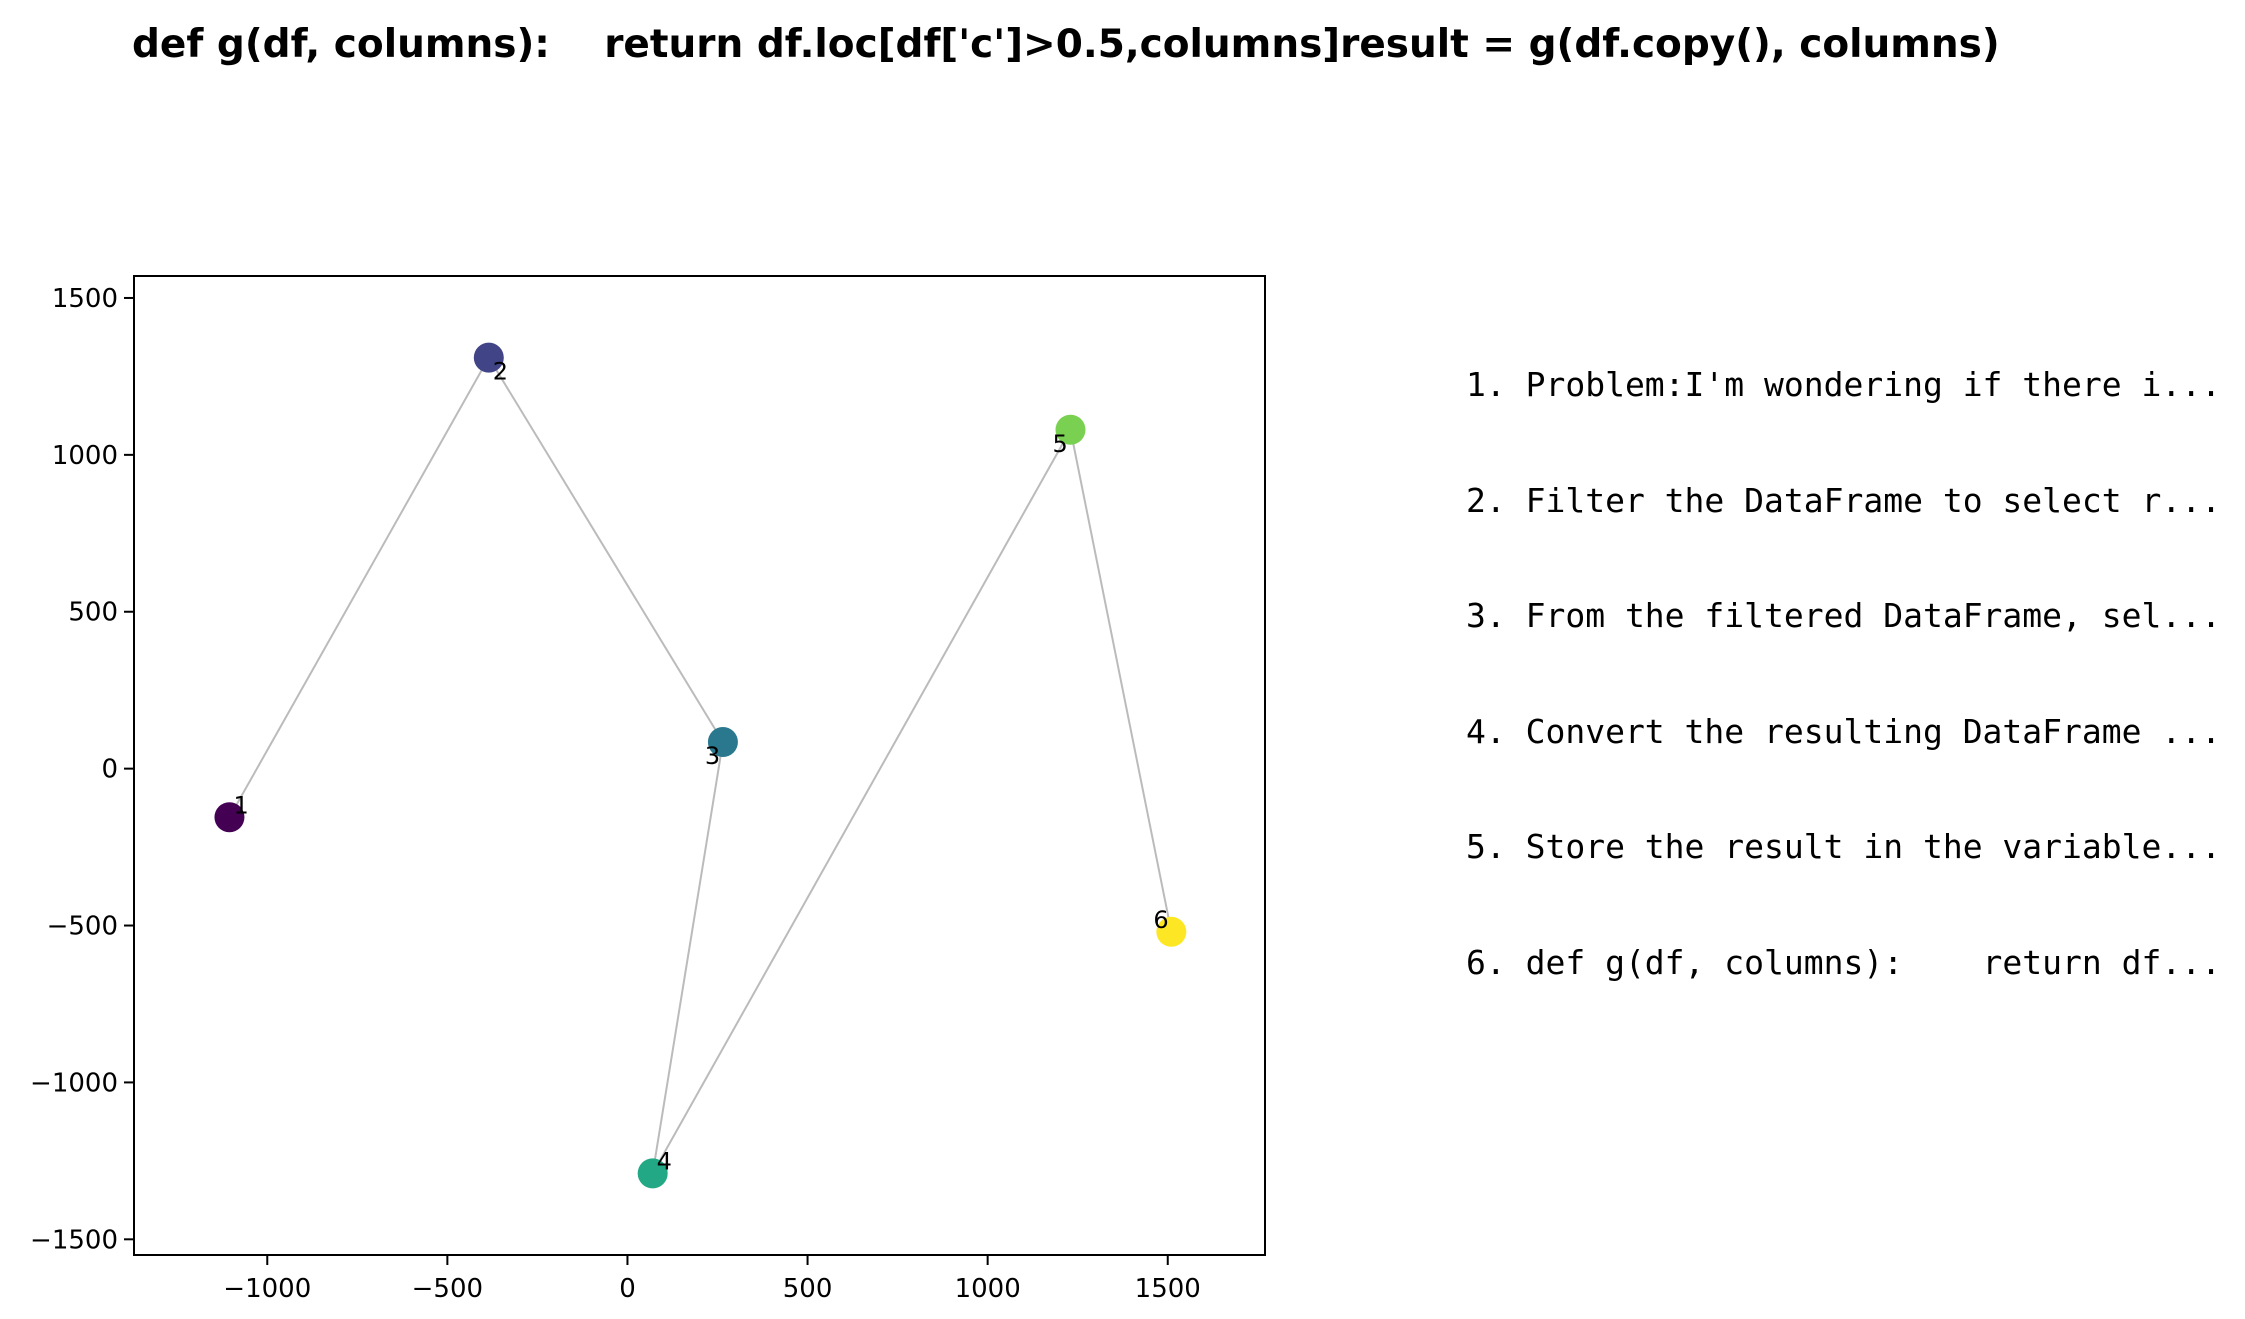 Image resolution: width=2245 pixels, height=1319 pixels. Describe the element at coordinates (712, 756) in the screenshot. I see `point-label: 3` at that location.